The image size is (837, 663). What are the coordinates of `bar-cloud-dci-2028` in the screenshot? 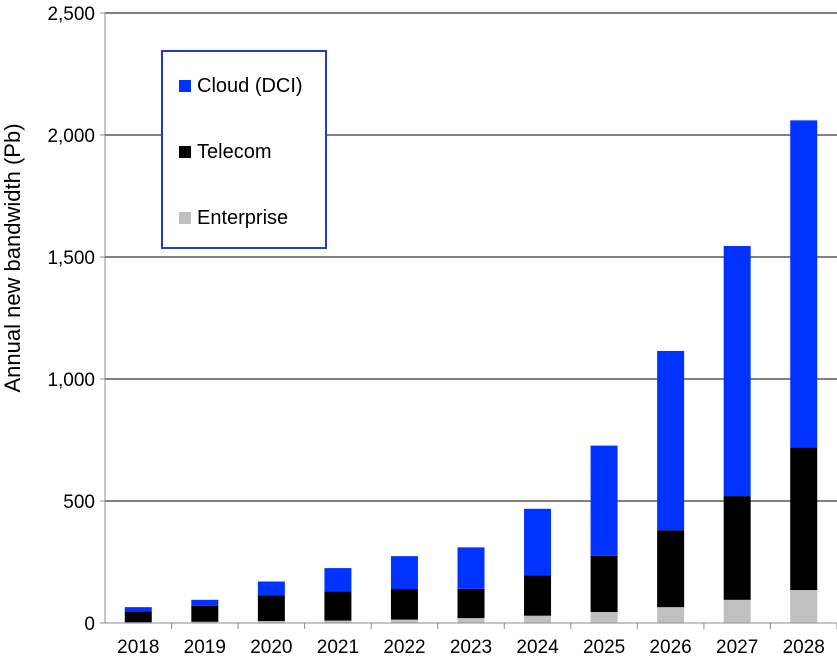 It's located at (804, 284).